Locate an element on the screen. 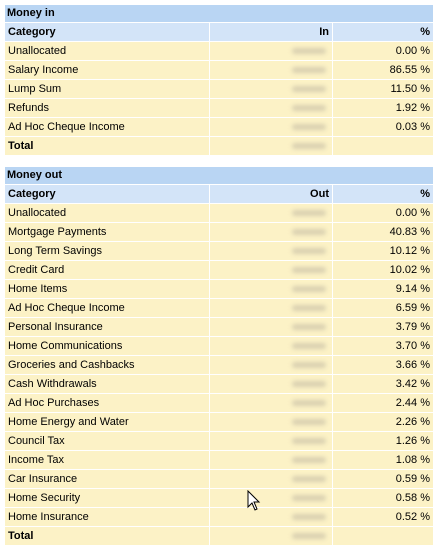  column-header-row: Category Out% is located at coordinates (219, 194).